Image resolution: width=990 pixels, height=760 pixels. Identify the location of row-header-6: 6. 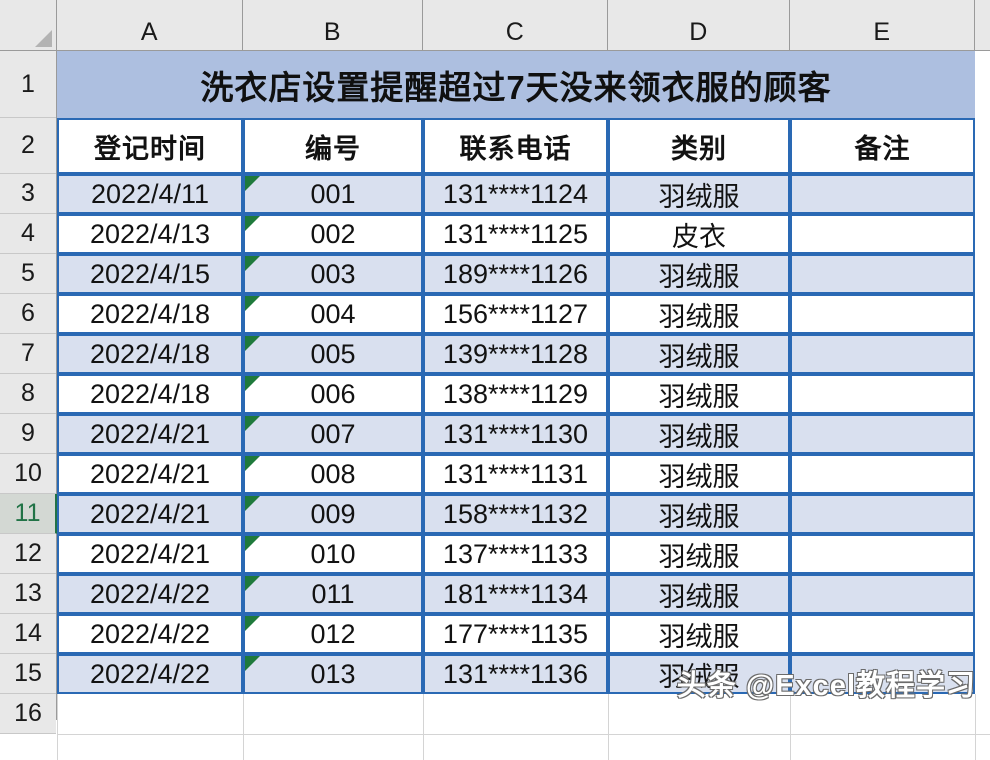
(28, 314).